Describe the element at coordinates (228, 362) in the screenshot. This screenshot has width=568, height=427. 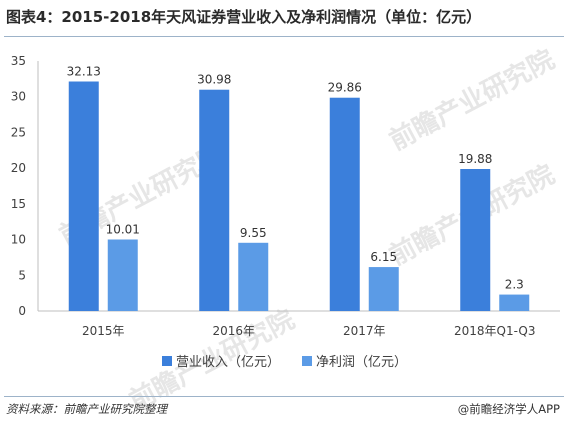
I see `legend-label: 营业收入（亿元）` at that location.